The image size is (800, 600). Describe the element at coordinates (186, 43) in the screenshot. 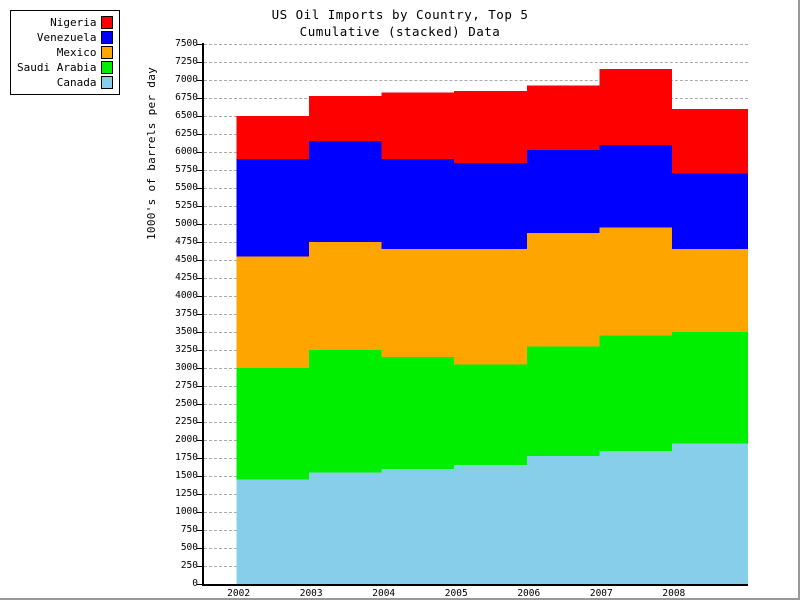

I see `y-axis-tick-label: 7500` at that location.